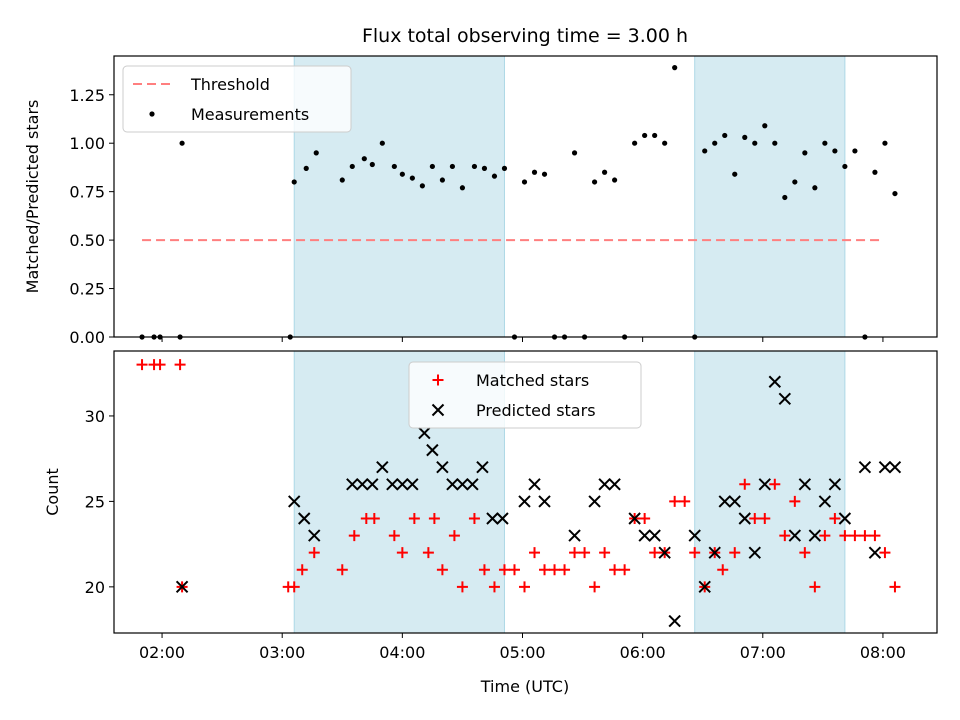  Describe the element at coordinates (95, 501) in the screenshot. I see `y-tick-label: 25` at that location.